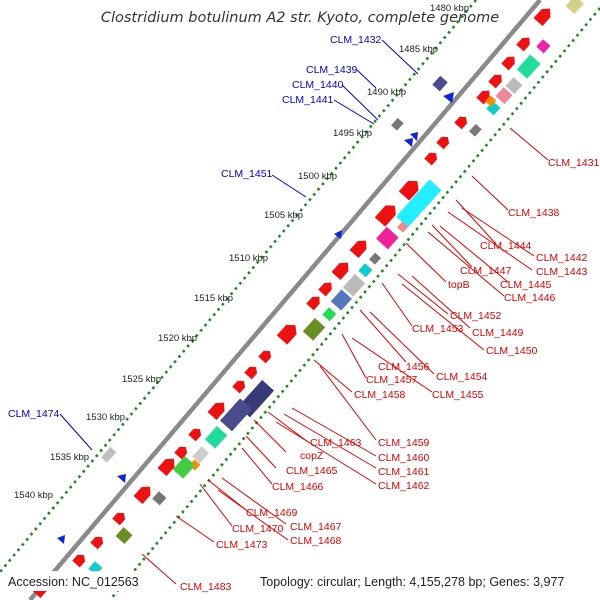 This screenshot has width=600, height=600. Describe the element at coordinates (312, 471) in the screenshot. I see `gene-label: CLM_1465` at that location.